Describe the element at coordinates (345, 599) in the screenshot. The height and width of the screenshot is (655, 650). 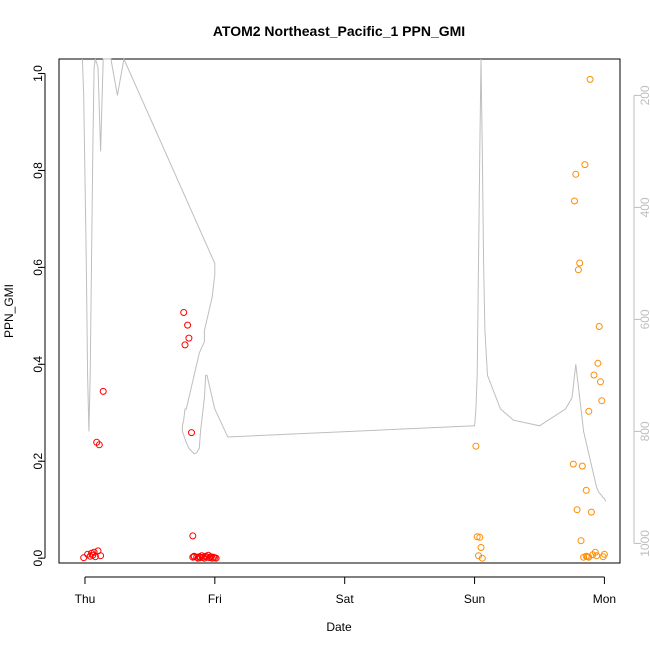
I see `x-tick-label: Sat` at that location.